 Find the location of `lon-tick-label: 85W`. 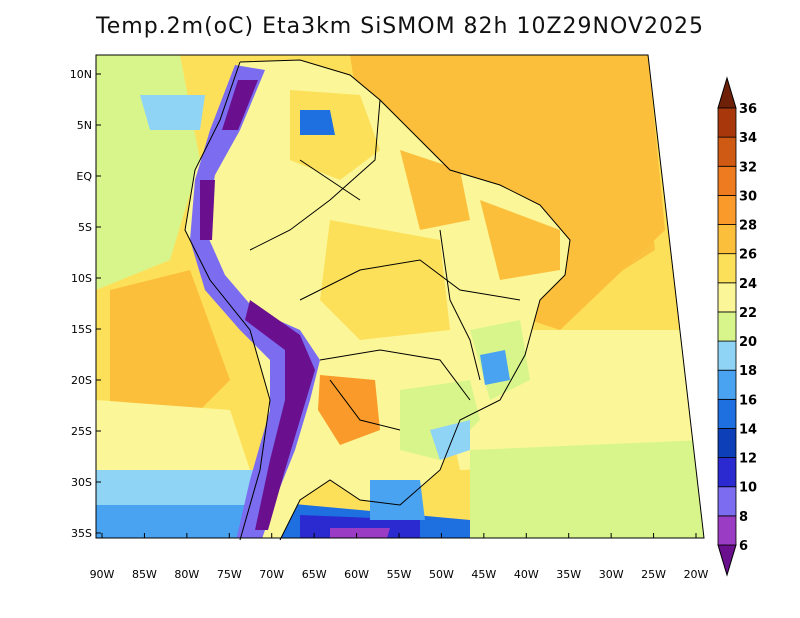

lon-tick-label: 85W is located at coordinates (144, 574).